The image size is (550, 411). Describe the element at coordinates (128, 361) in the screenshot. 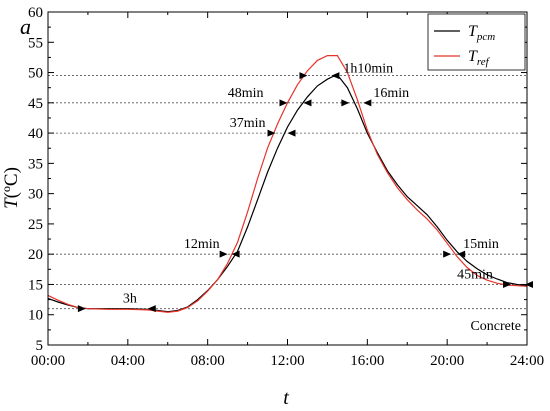

I see `x-tick-label: 04:00` at that location.